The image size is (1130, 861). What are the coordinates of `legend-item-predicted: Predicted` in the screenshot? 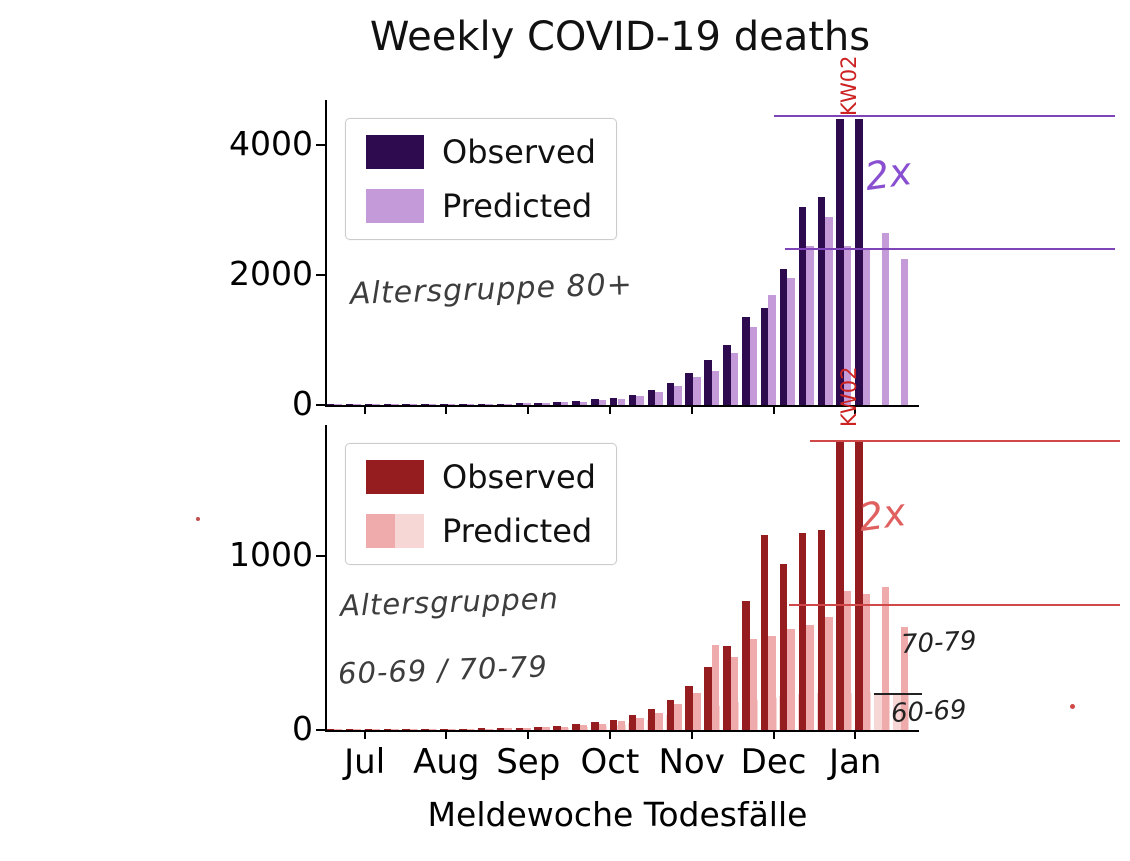 It's located at (481, 531).